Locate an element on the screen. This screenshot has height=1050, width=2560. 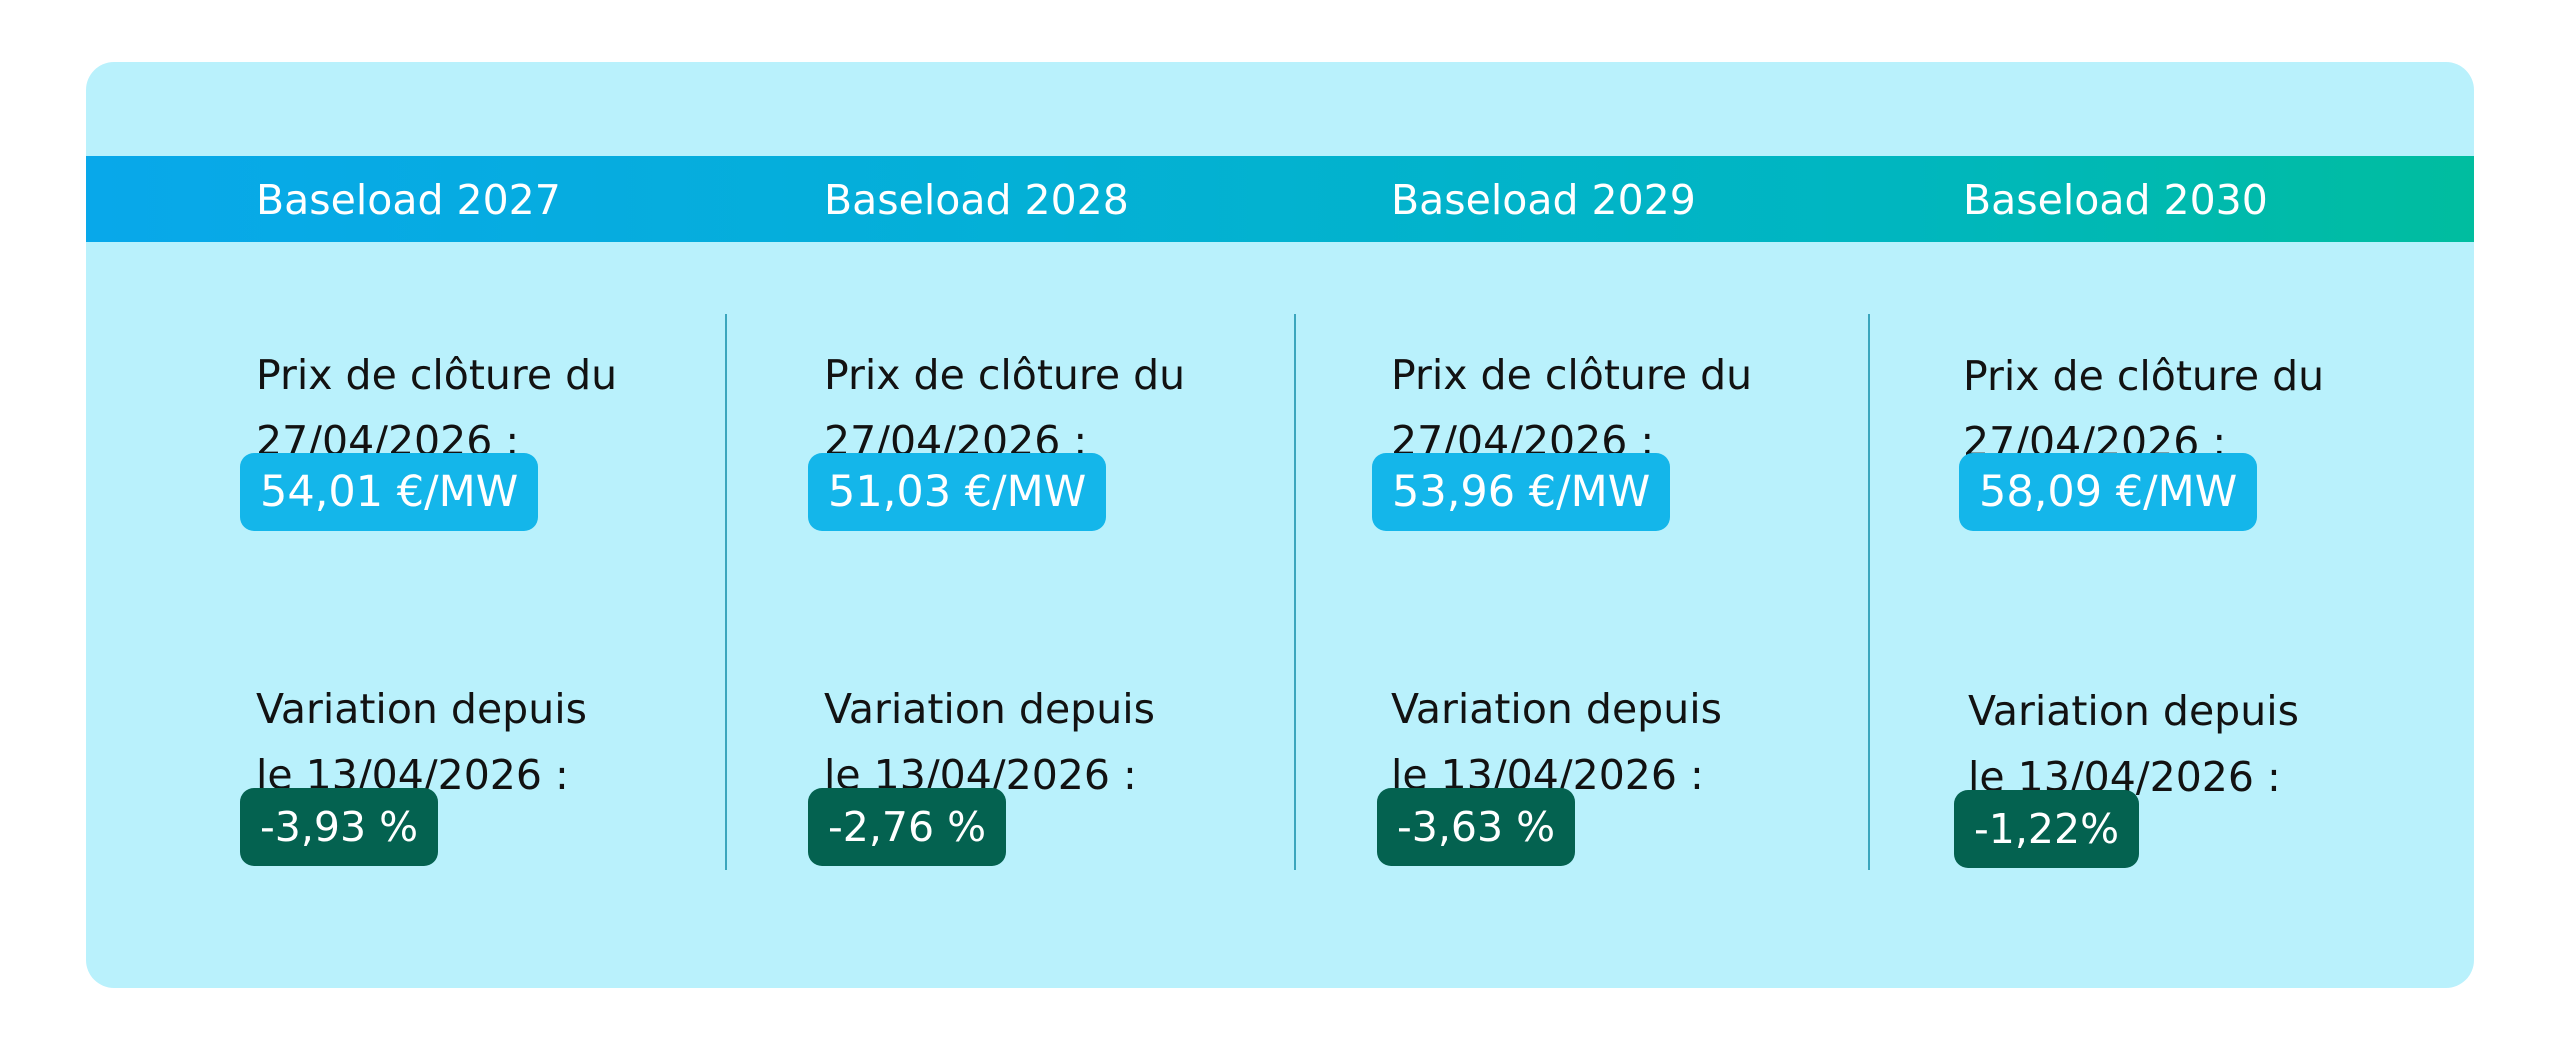
variation-value-2029: -3,63 % is located at coordinates (1476, 827).